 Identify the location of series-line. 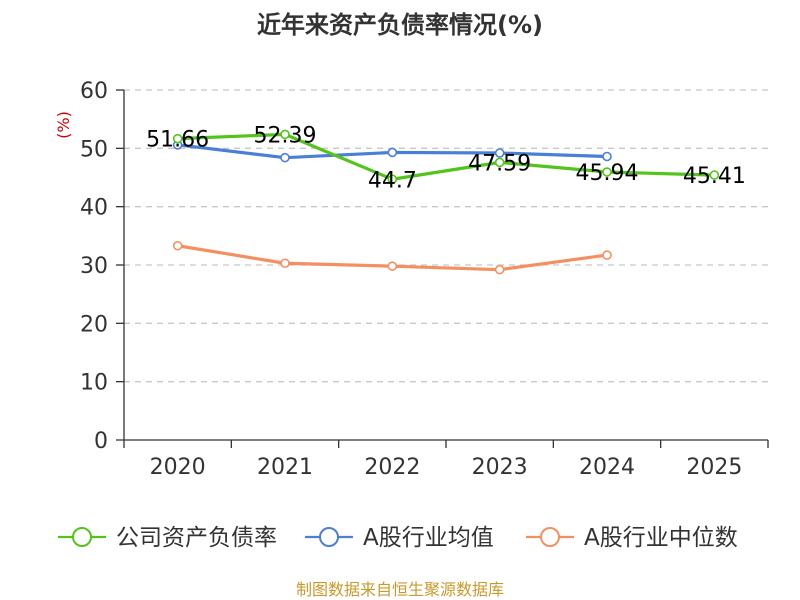
(446, 156).